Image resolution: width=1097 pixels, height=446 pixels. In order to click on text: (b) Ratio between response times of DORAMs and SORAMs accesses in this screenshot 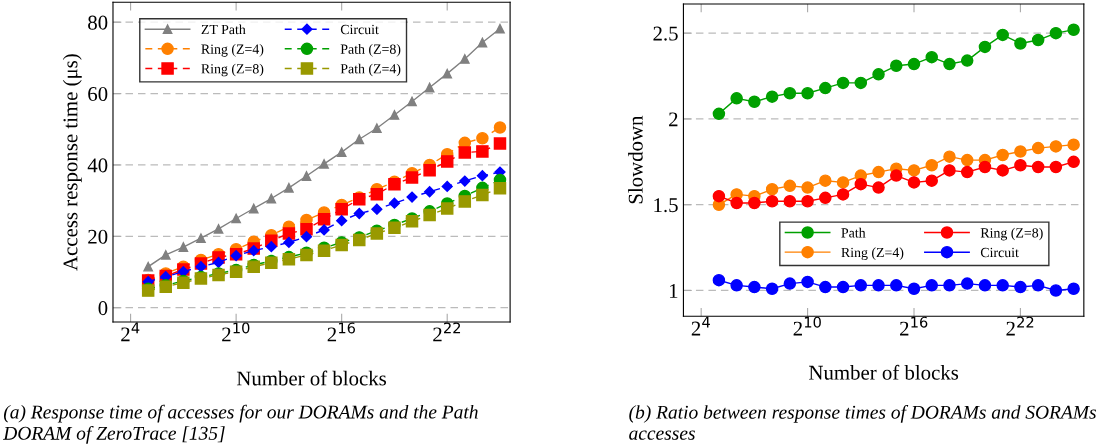, I will do `click(863, 422)`.